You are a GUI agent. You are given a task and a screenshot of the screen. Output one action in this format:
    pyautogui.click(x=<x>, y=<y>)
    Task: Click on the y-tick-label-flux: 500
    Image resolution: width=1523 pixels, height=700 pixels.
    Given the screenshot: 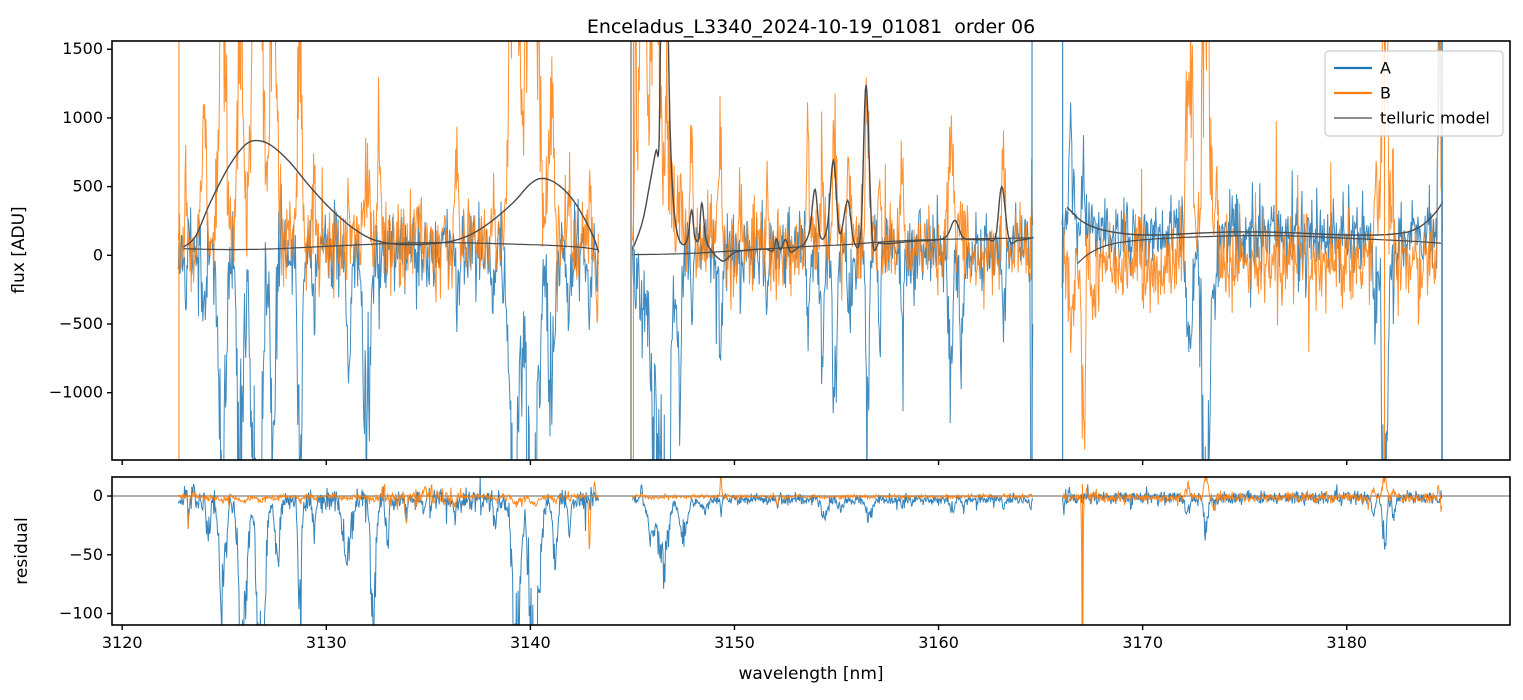 What is the action you would take?
    pyautogui.click(x=87, y=186)
    